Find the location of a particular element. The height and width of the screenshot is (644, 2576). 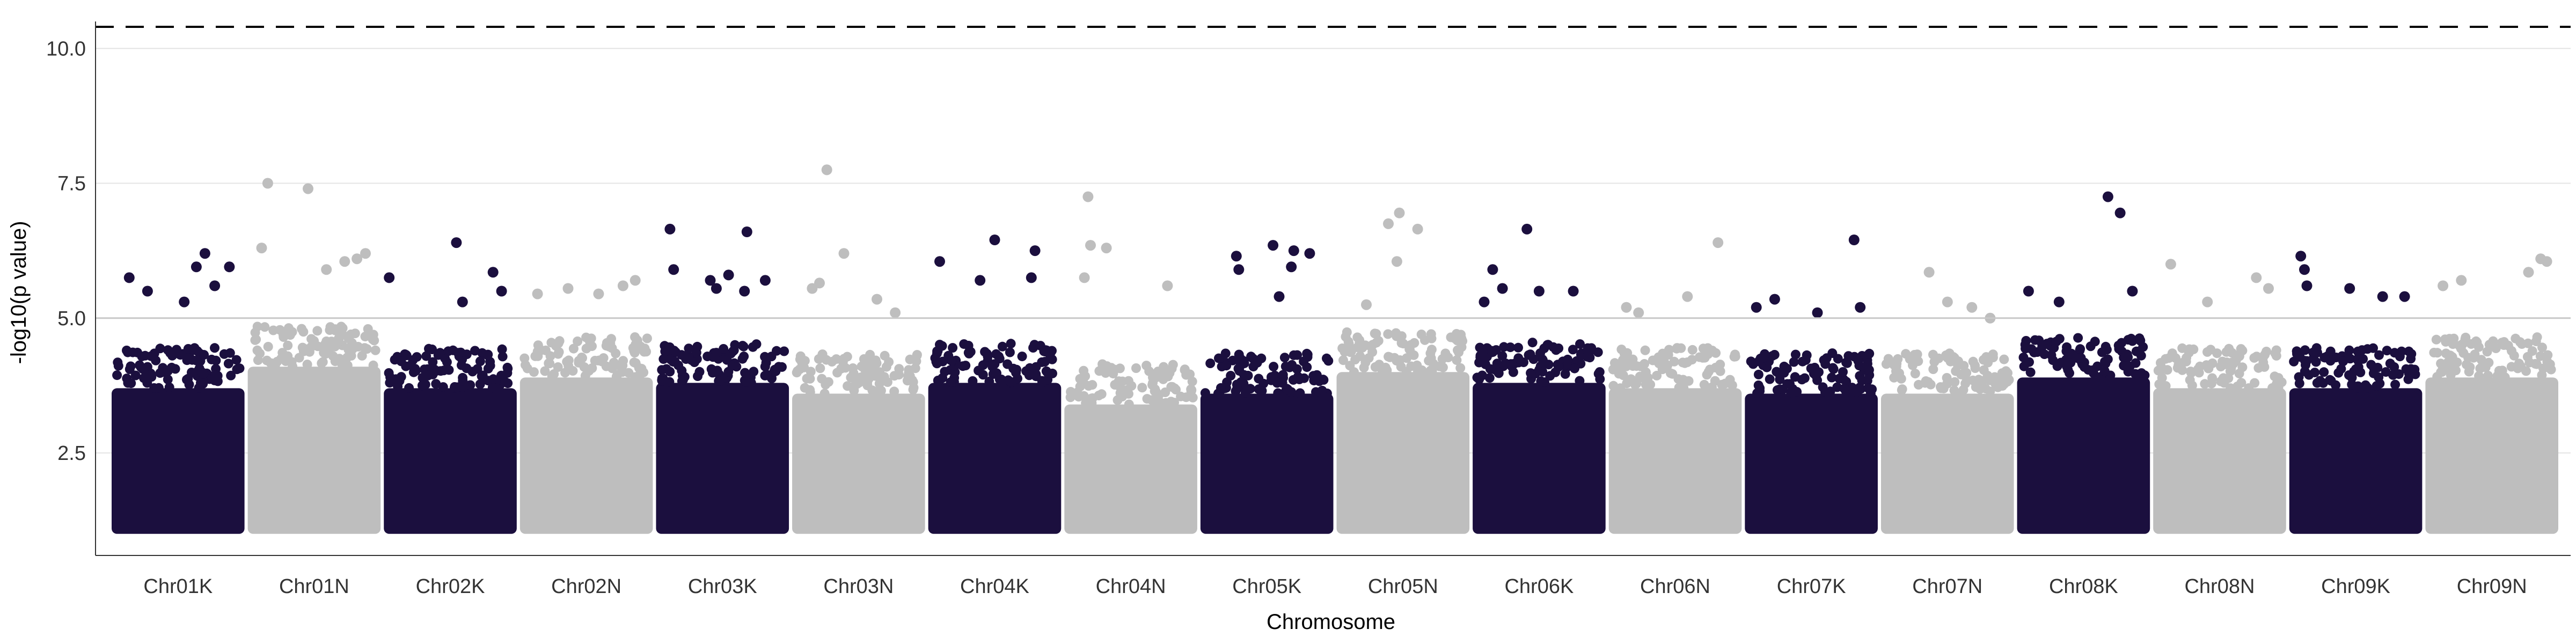

series-Chr07N is located at coordinates (1947, 400).